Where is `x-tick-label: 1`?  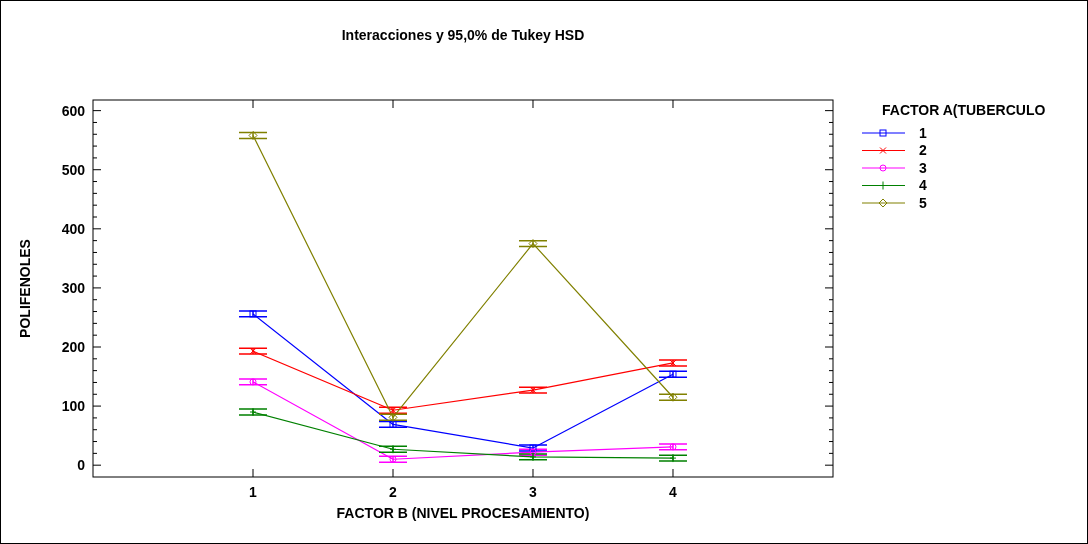 x-tick-label: 1 is located at coordinates (253, 492).